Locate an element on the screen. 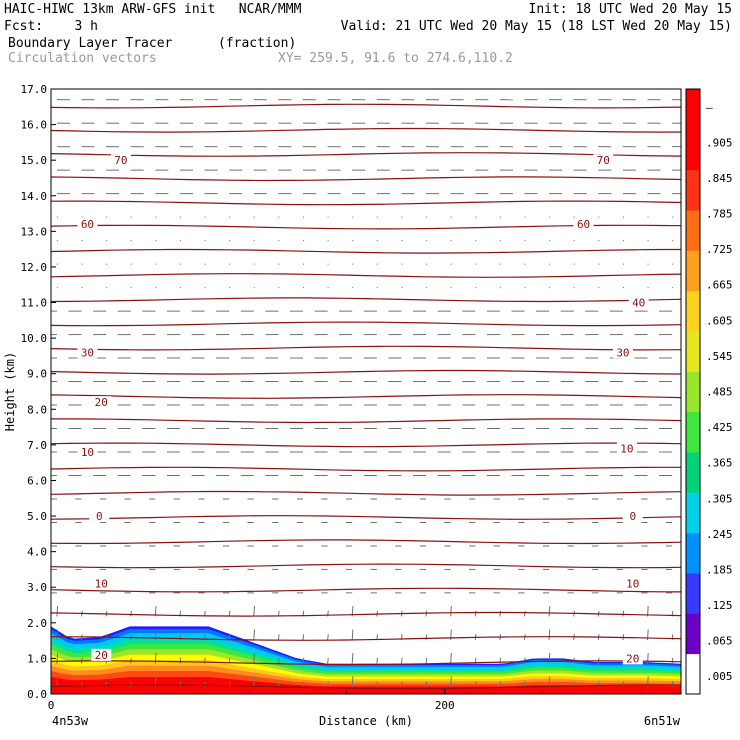 The image size is (740, 740). colorbar-label: .005 is located at coordinates (719, 676).